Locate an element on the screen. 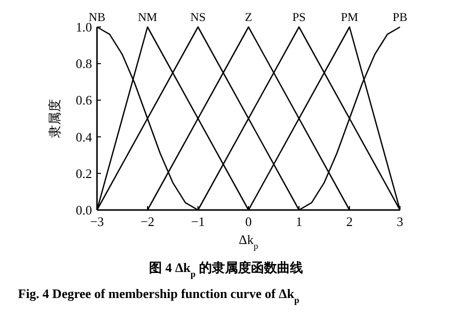 This screenshot has height=333, width=452. x-tick-label: 1 is located at coordinates (299, 221).